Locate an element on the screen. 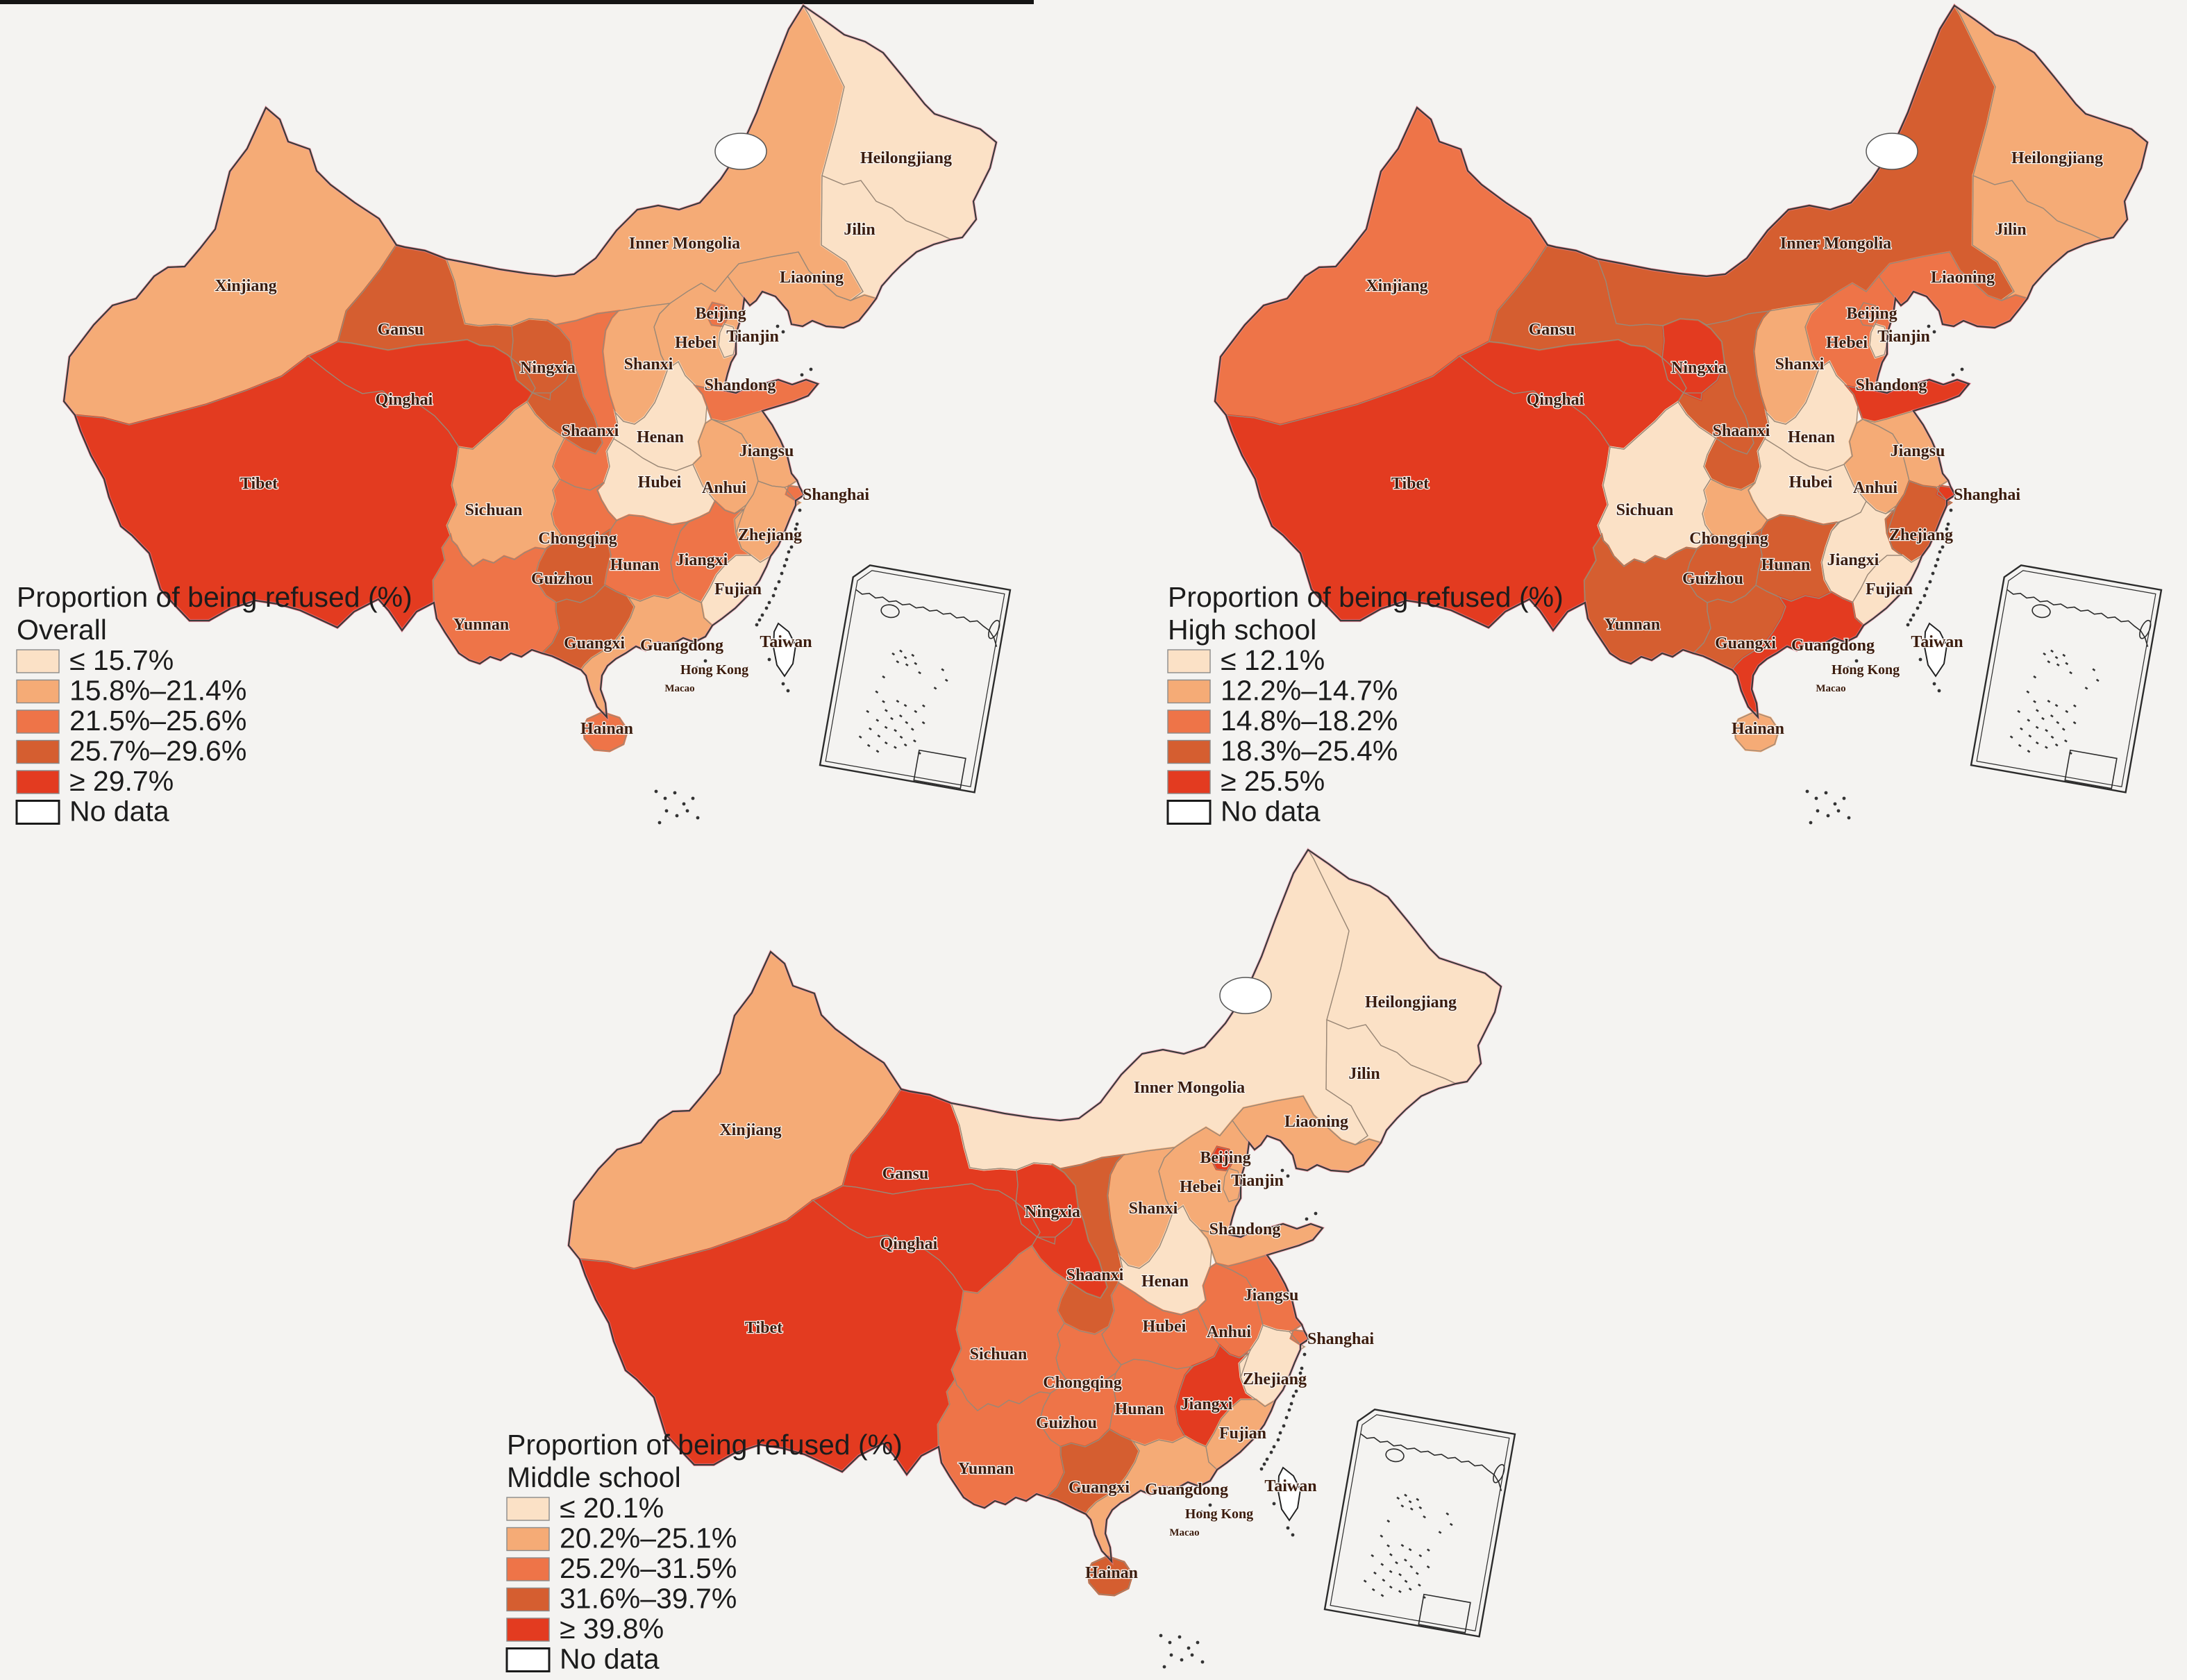  svg-text: High school is located at coordinates (1242, 630).